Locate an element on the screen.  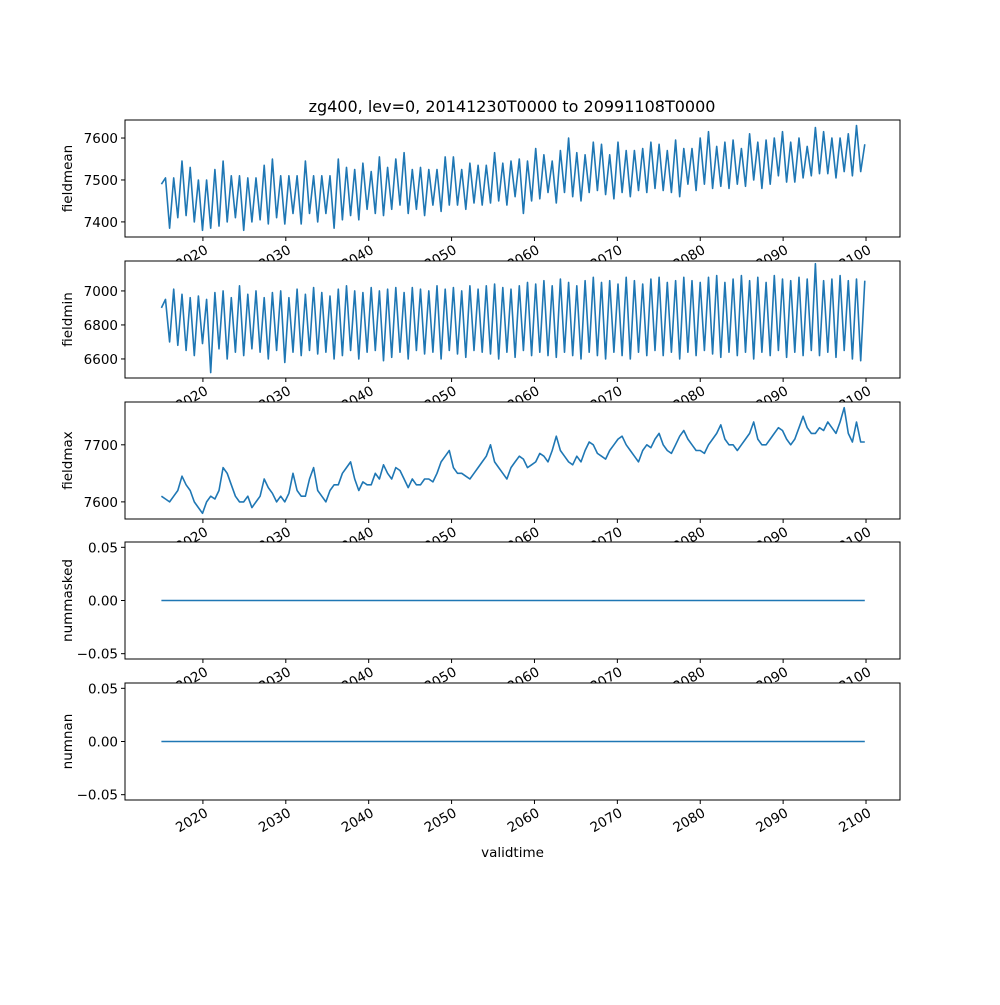
y-axis-label: fieldmean is located at coordinates (68, 178).